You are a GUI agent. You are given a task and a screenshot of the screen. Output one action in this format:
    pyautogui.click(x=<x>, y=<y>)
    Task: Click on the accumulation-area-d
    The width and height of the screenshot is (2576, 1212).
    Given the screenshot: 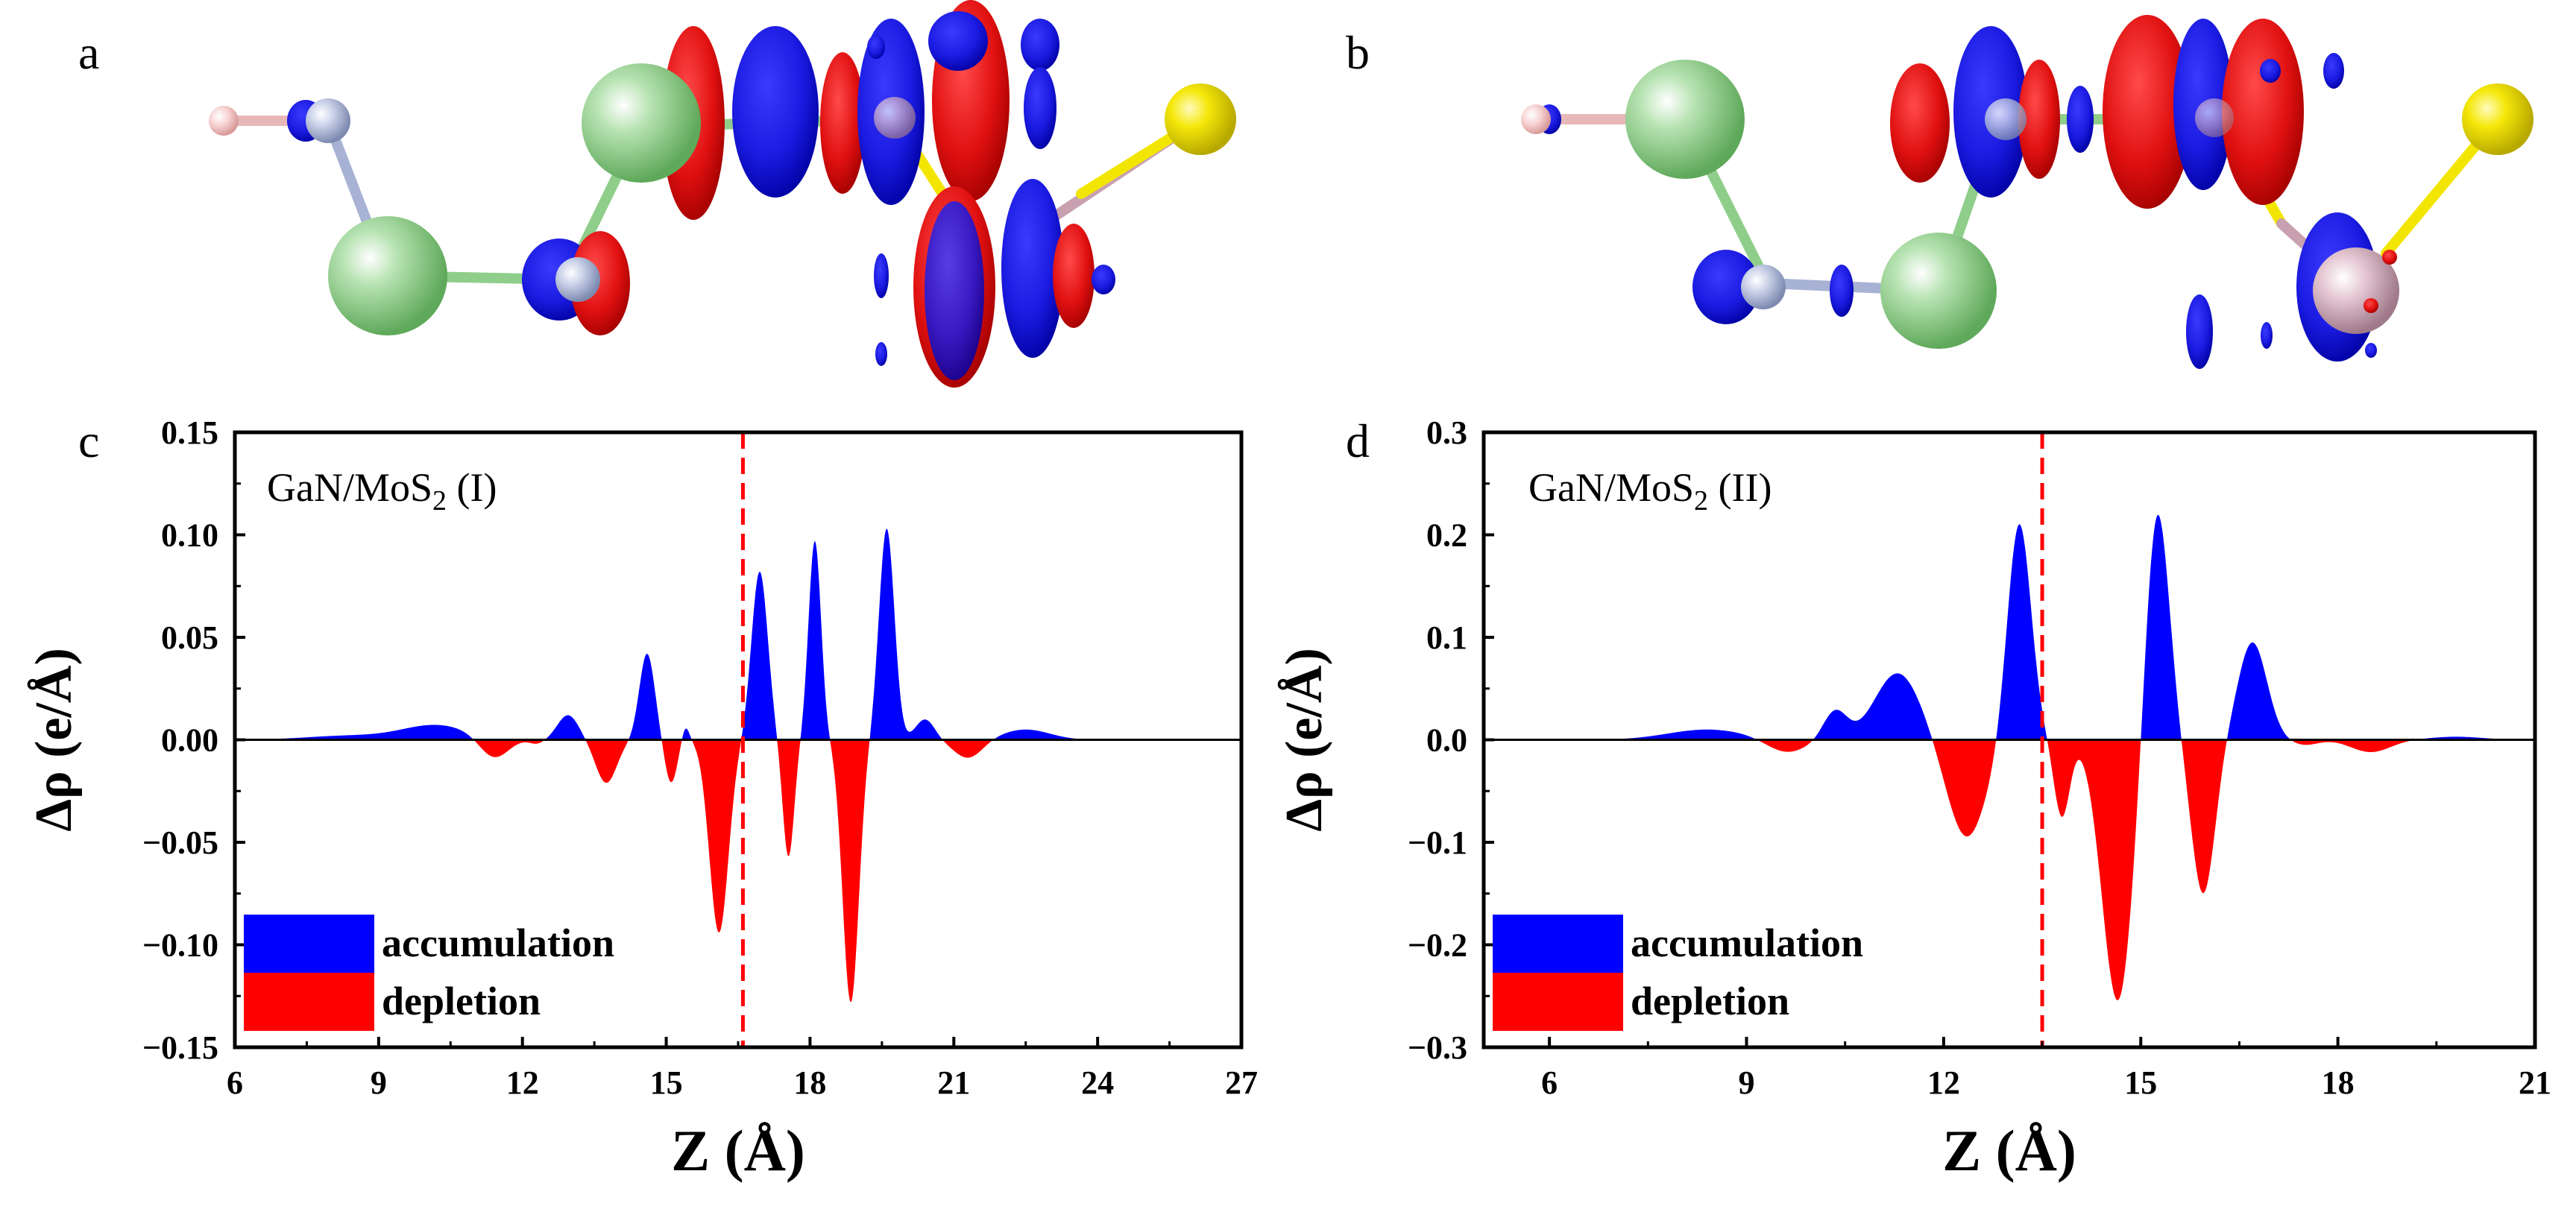 What is the action you would take?
    pyautogui.click(x=2009, y=627)
    